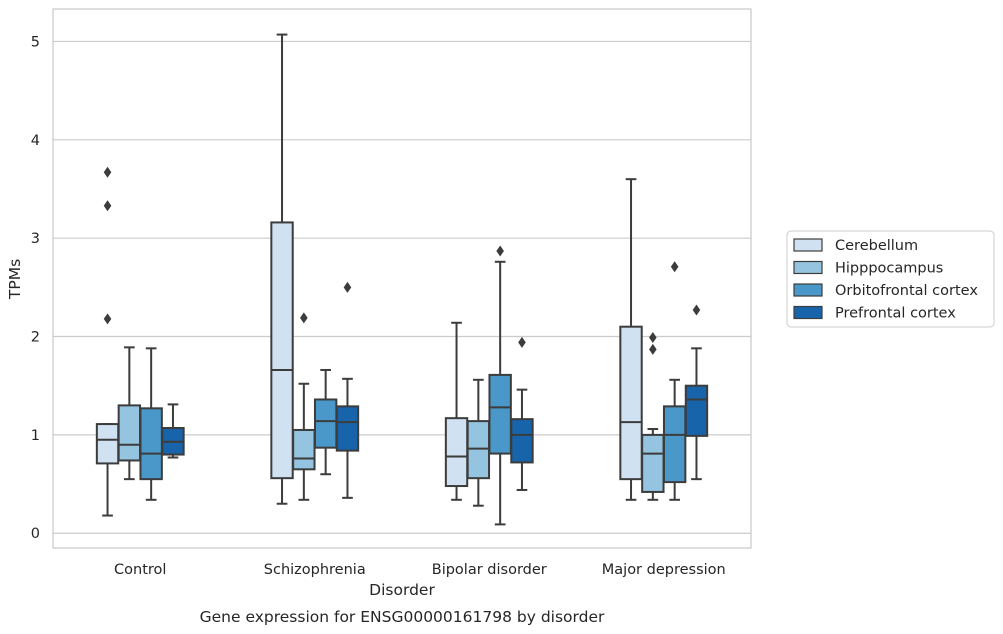 The image size is (1003, 634). Describe the element at coordinates (35, 436) in the screenshot. I see `y-tick-label: 1` at that location.